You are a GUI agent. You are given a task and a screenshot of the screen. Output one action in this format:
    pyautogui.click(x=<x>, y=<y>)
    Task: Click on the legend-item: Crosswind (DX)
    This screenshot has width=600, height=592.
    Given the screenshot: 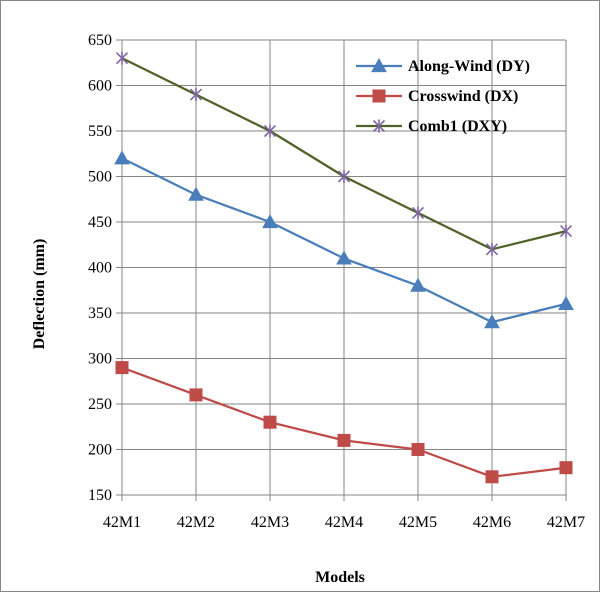 What is the action you would take?
    pyautogui.click(x=437, y=96)
    